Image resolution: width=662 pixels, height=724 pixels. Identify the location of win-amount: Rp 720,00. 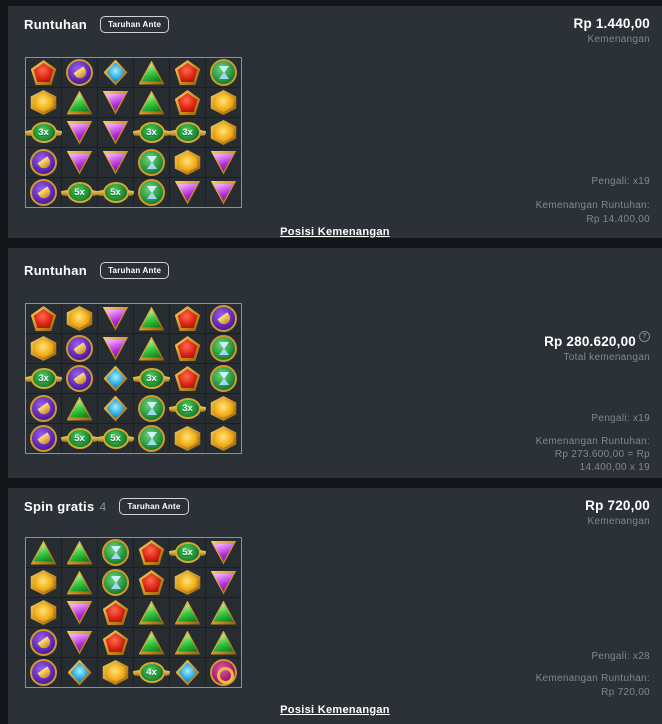
(617, 505).